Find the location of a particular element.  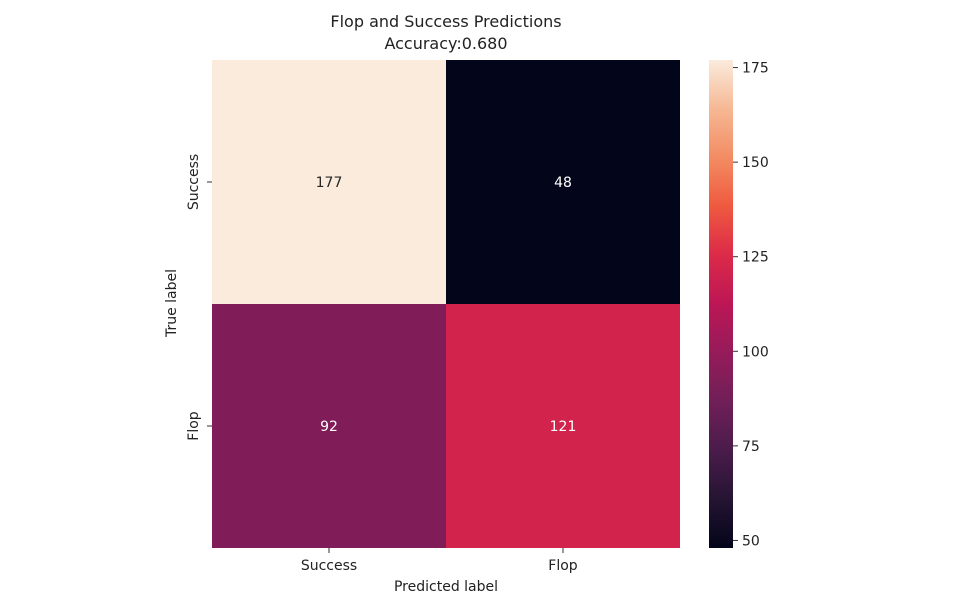

chart-subtitle: Accuracy:0.680 is located at coordinates (445, 43).